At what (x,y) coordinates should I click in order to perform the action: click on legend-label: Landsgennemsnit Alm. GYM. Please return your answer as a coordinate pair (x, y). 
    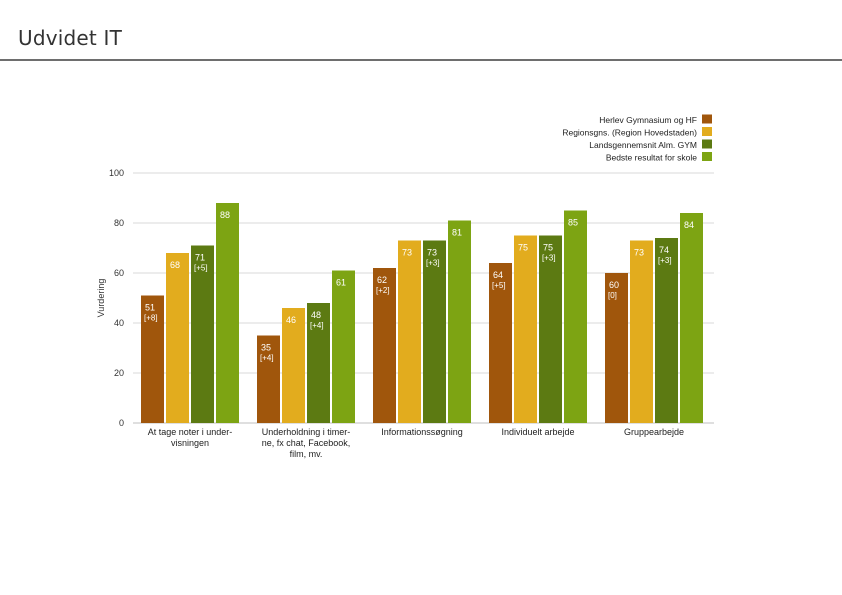
    Looking at the image, I should click on (643, 145).